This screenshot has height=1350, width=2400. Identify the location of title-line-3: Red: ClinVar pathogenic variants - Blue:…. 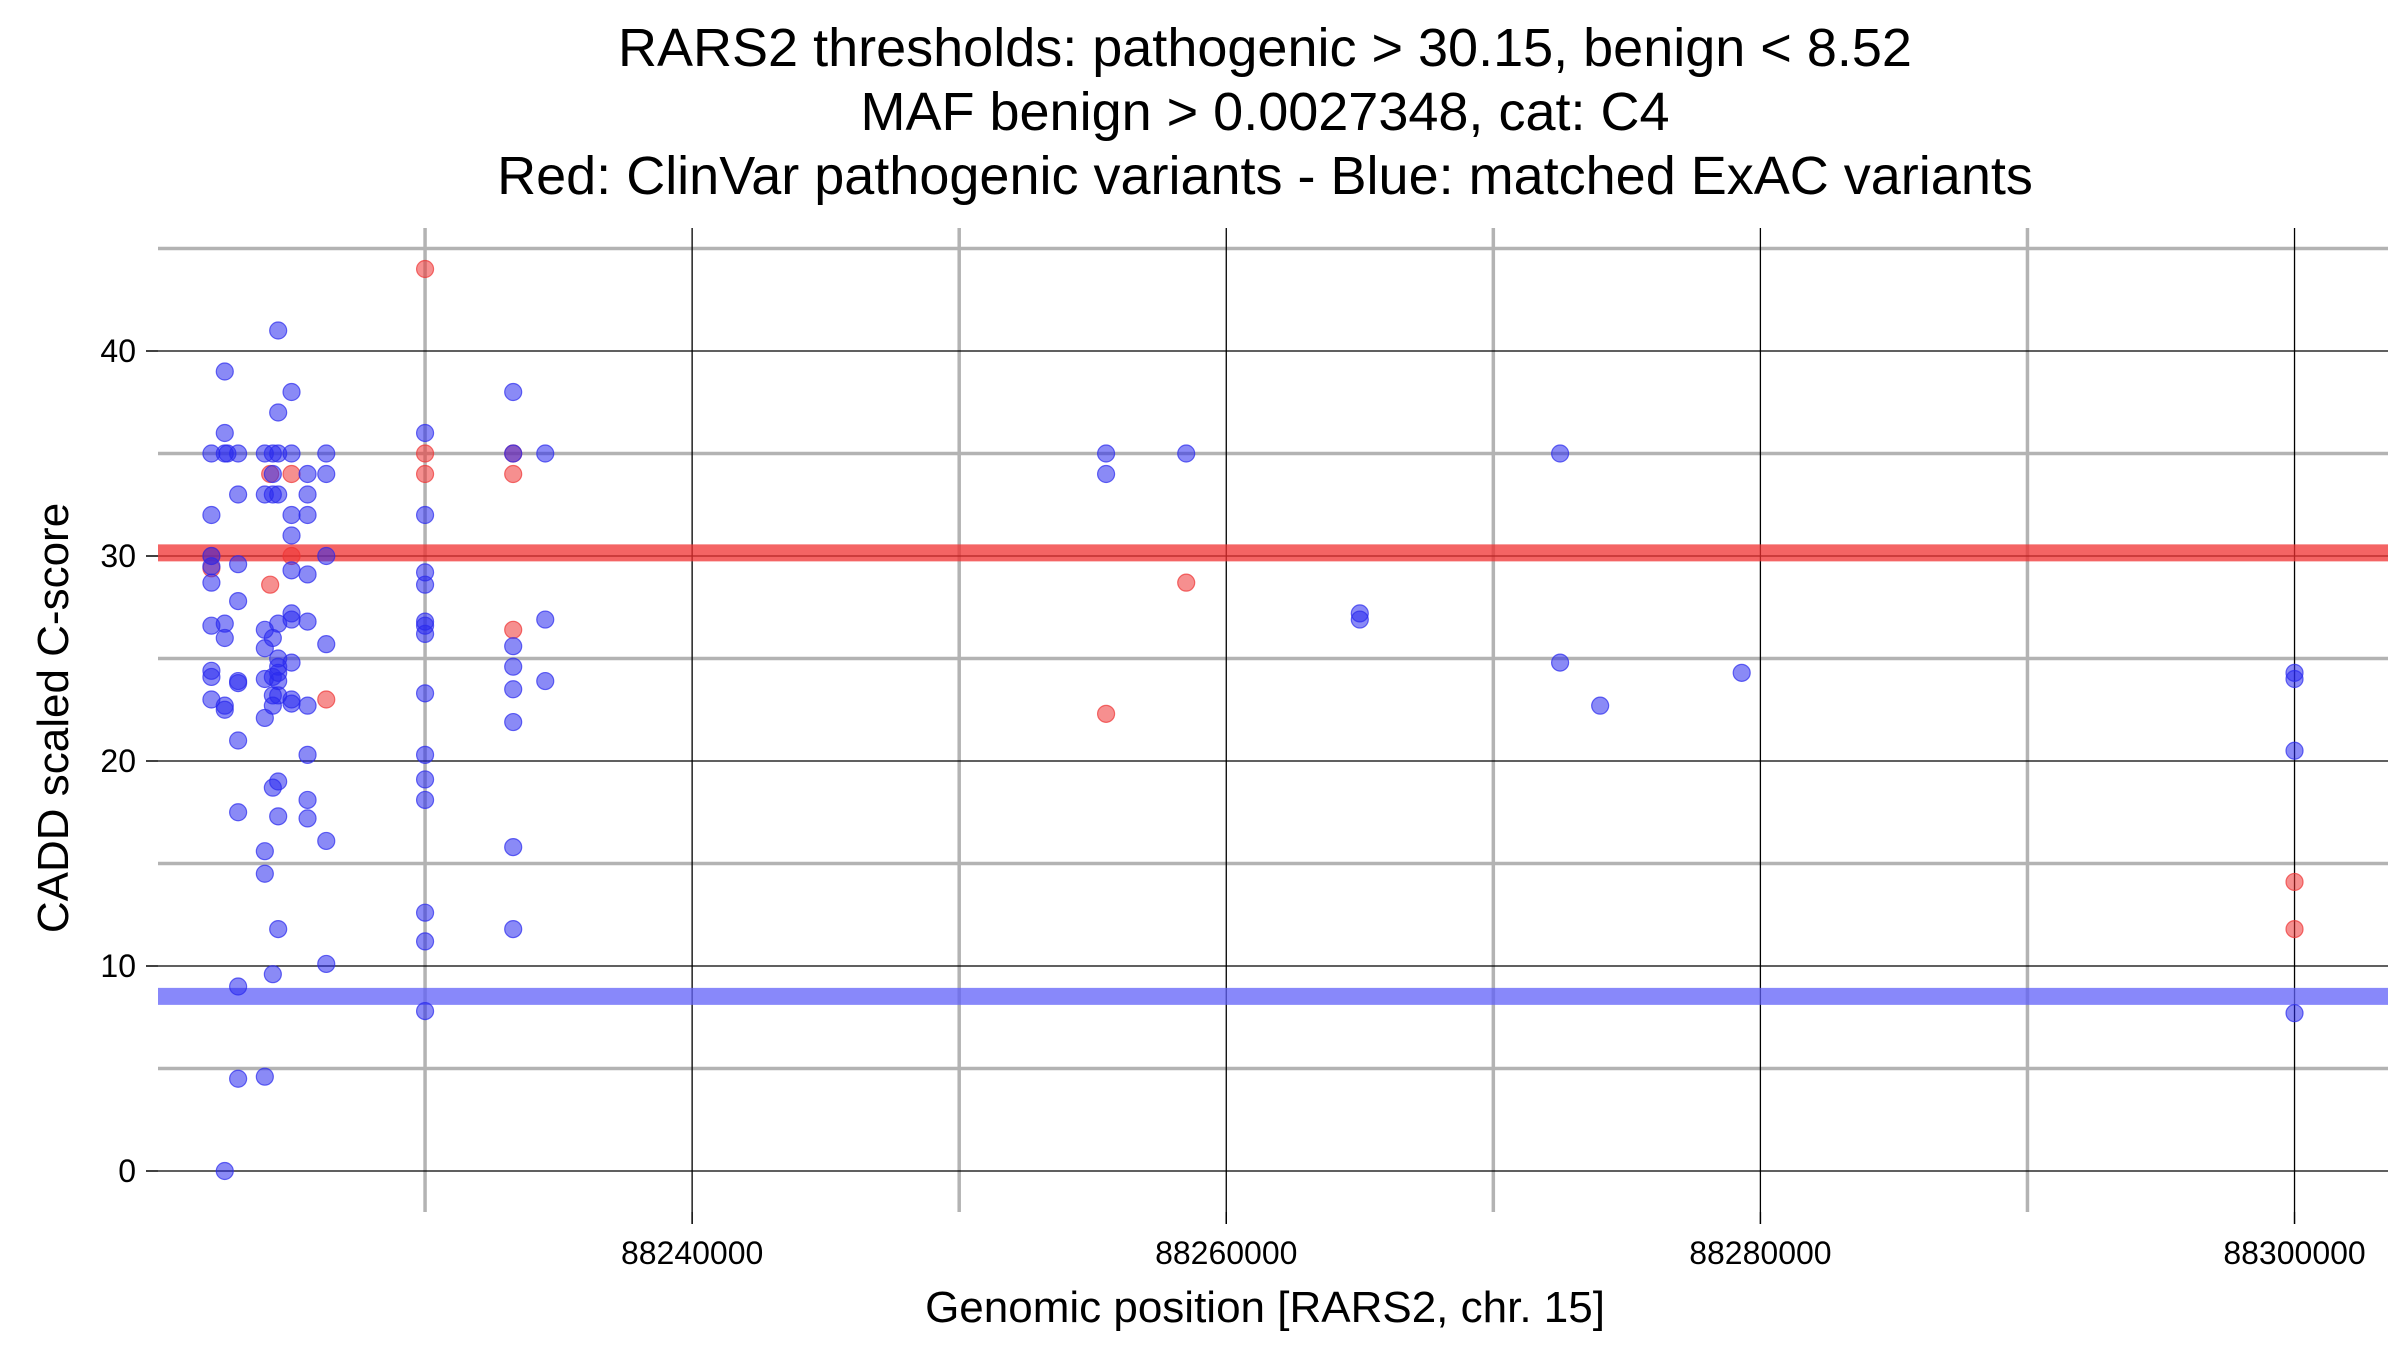
(1265, 176).